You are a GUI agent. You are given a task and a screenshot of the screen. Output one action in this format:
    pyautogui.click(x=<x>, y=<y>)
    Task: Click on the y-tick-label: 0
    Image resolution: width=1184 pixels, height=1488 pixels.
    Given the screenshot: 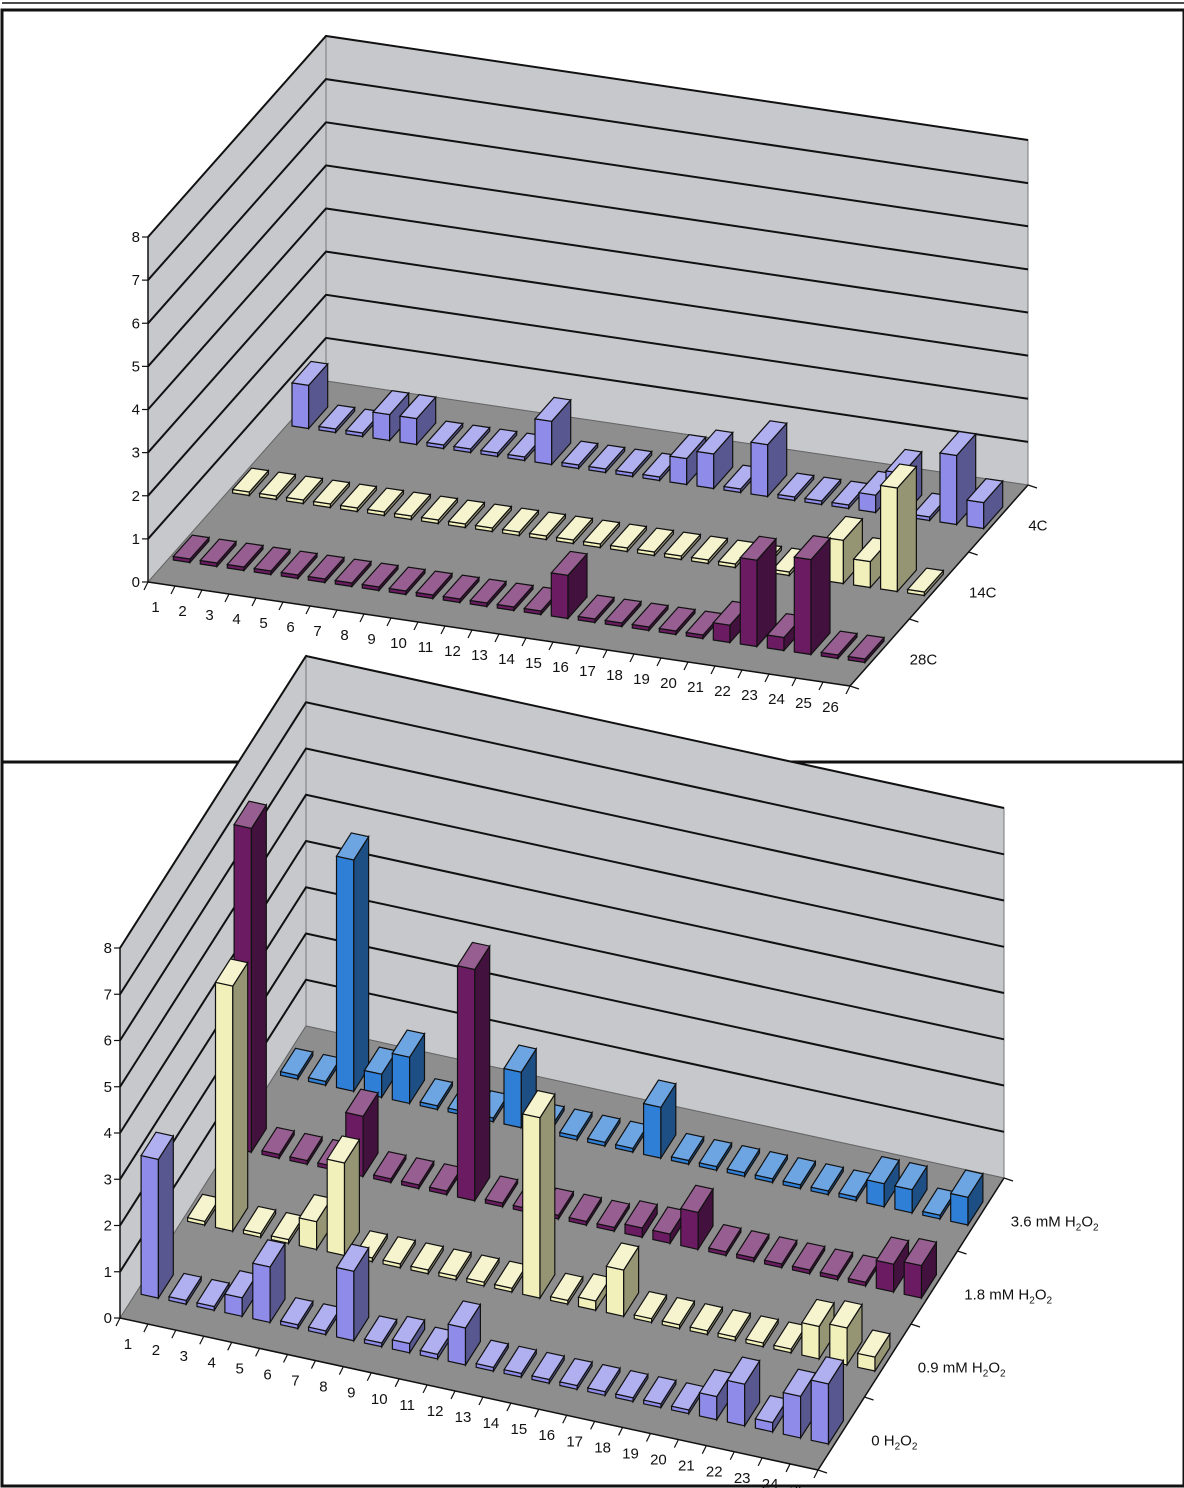 What is the action you would take?
    pyautogui.click(x=108, y=1318)
    